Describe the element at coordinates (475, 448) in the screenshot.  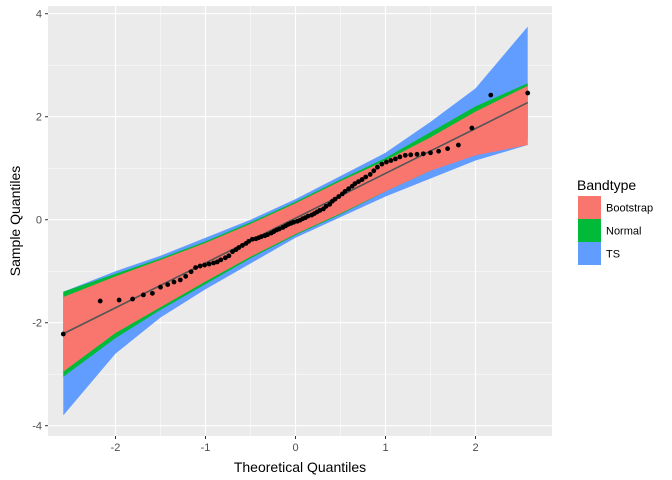
I see `x-tick-label: 2` at that location.